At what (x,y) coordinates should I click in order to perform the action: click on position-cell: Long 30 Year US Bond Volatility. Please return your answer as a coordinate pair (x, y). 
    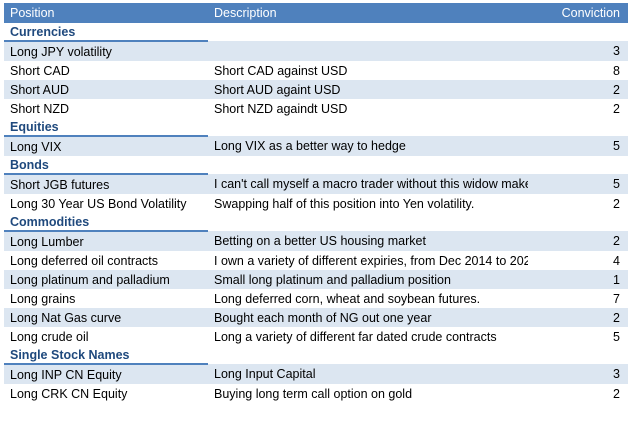
    Looking at the image, I should click on (106, 203).